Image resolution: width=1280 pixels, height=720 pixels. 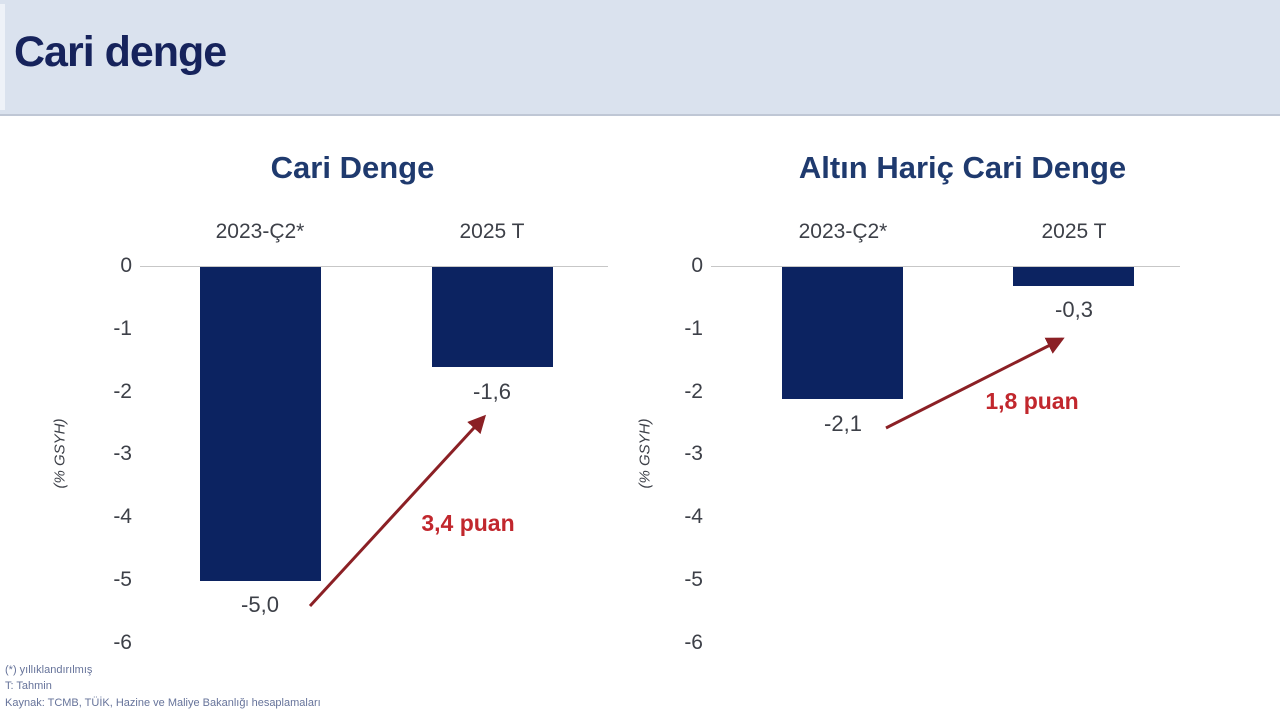 I want to click on delta-annotation: 3,4 puan, so click(x=468, y=523).